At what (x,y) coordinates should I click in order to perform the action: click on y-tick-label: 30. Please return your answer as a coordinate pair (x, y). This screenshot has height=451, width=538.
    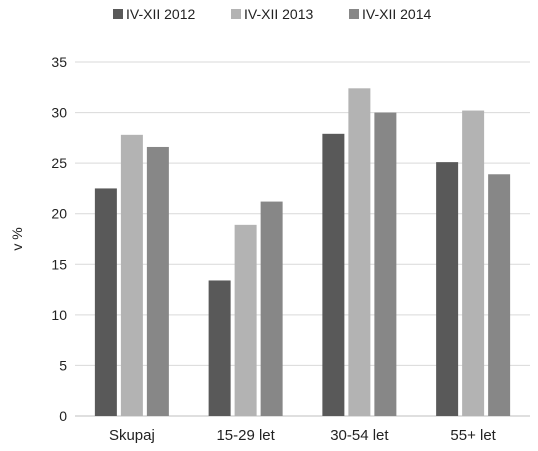
    Looking at the image, I should click on (59, 113).